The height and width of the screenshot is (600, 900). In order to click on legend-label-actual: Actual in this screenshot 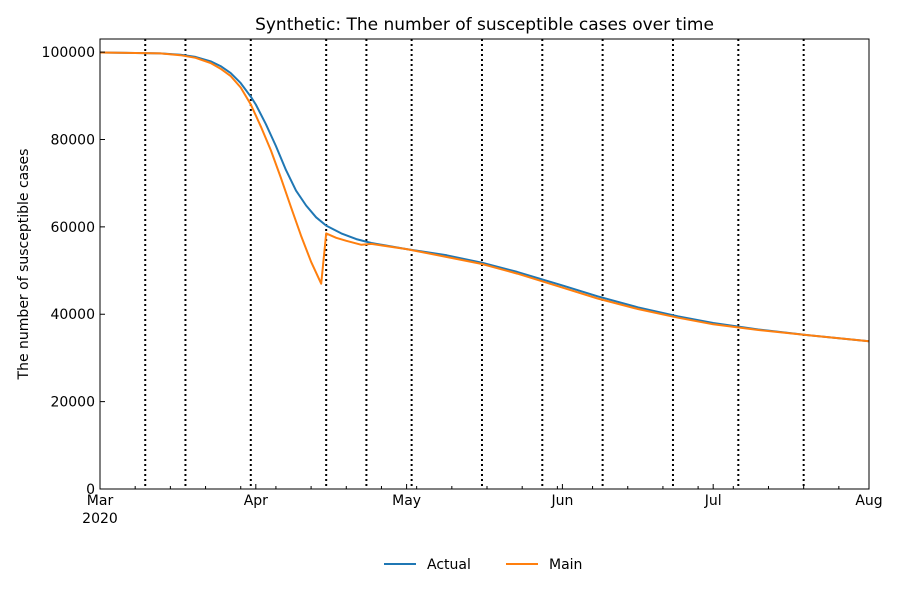, I will do `click(449, 565)`.